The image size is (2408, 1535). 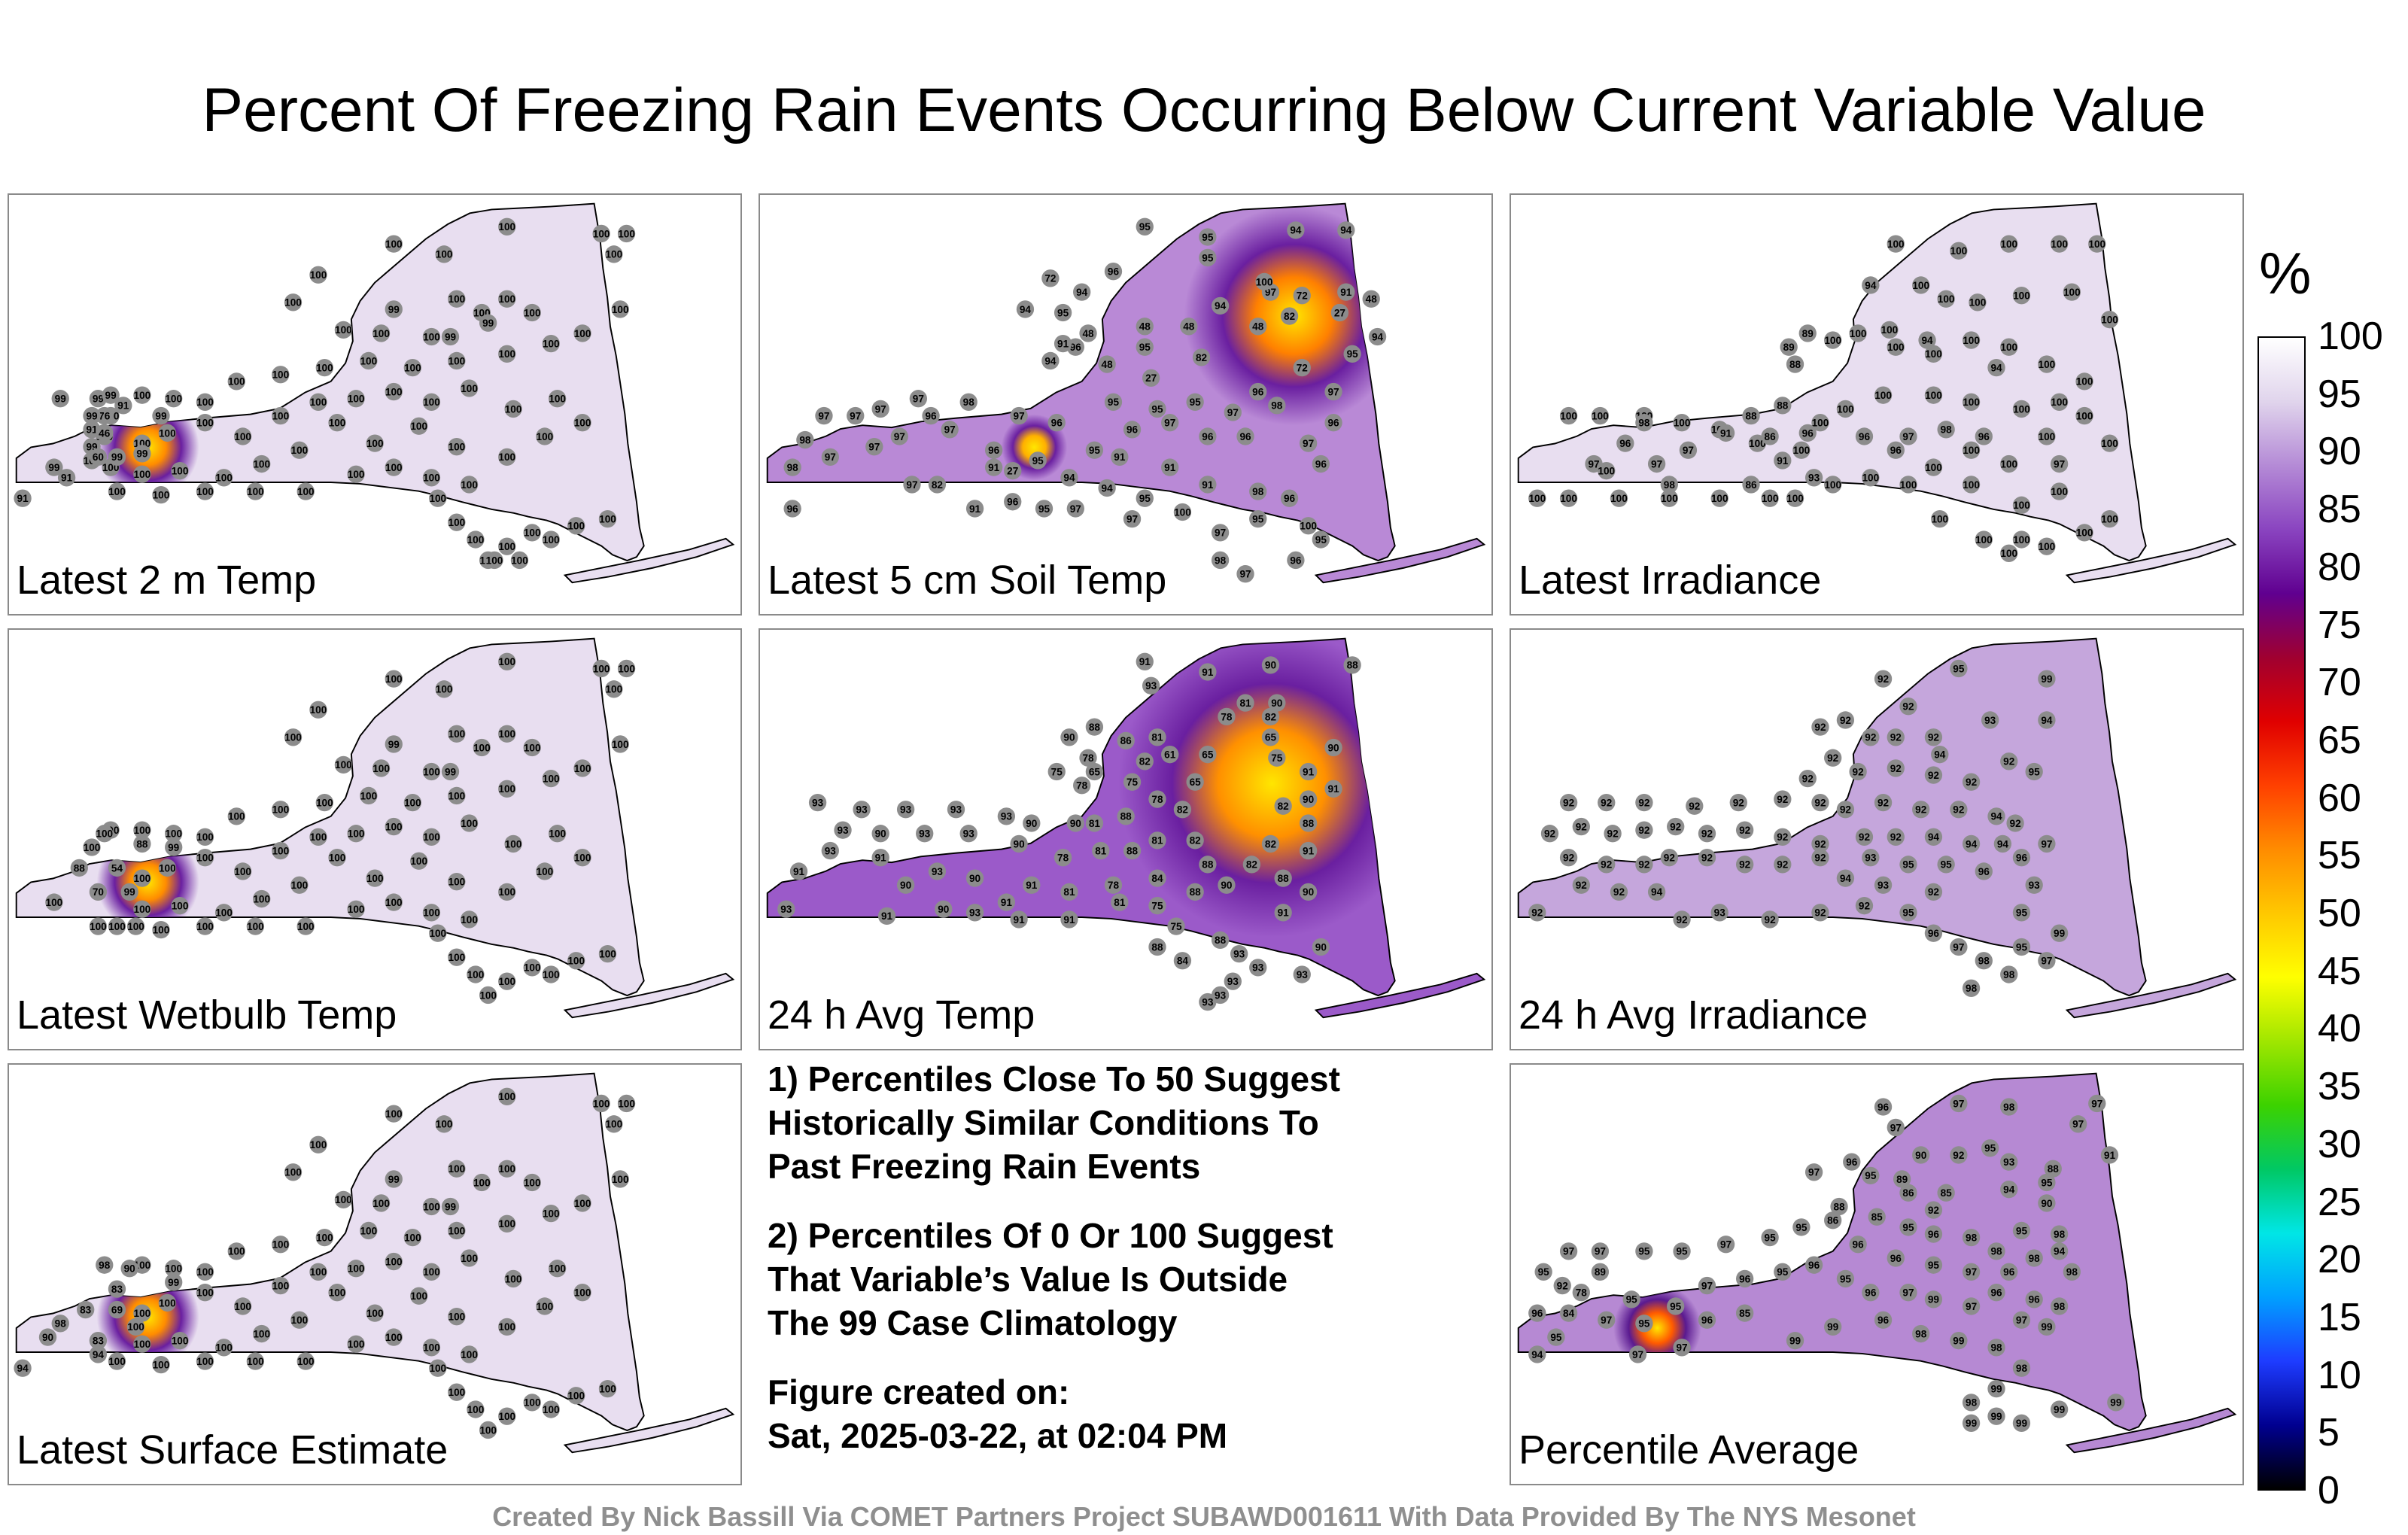 I want to click on station-marker: 99, so click(x=1933, y=1299).